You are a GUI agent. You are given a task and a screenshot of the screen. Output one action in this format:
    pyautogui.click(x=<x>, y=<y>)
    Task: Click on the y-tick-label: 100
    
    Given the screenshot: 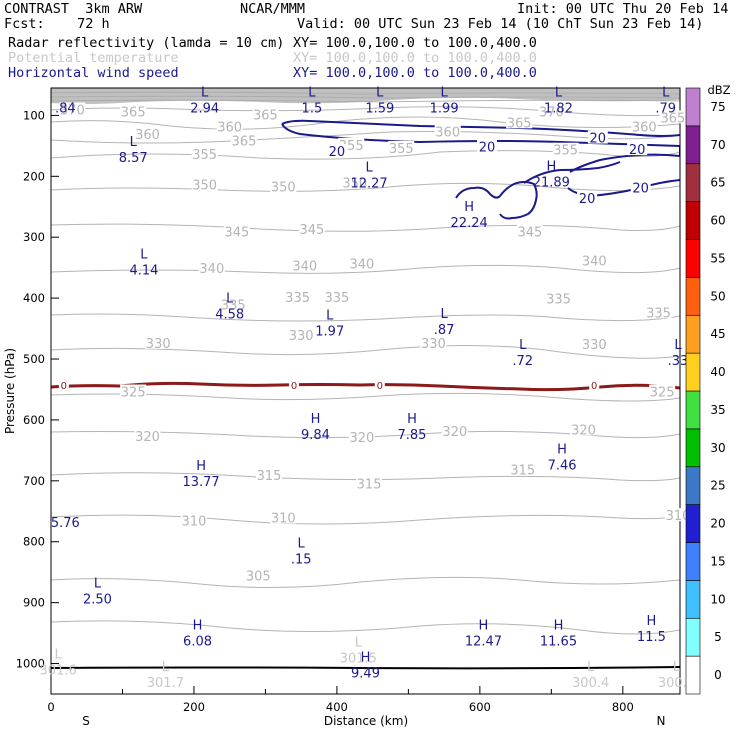 What is the action you would take?
    pyautogui.click(x=34, y=115)
    